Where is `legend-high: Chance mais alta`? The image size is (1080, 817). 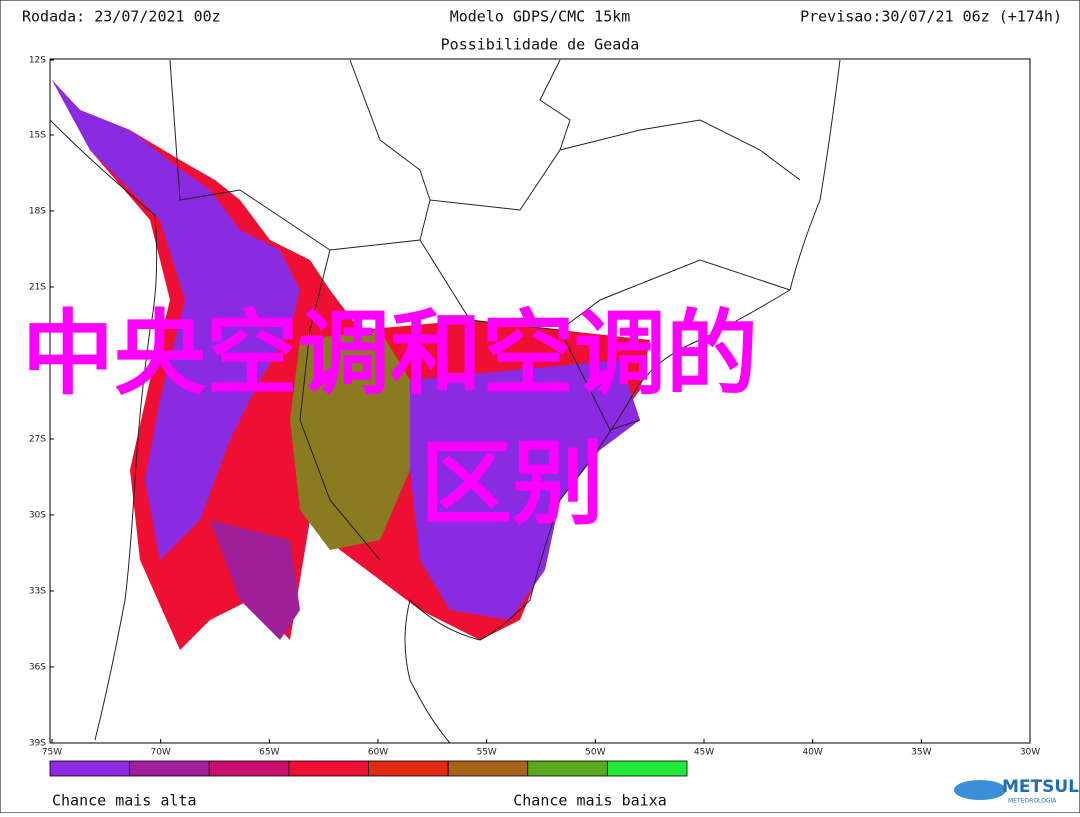
legend-high: Chance mais alta is located at coordinates (124, 801).